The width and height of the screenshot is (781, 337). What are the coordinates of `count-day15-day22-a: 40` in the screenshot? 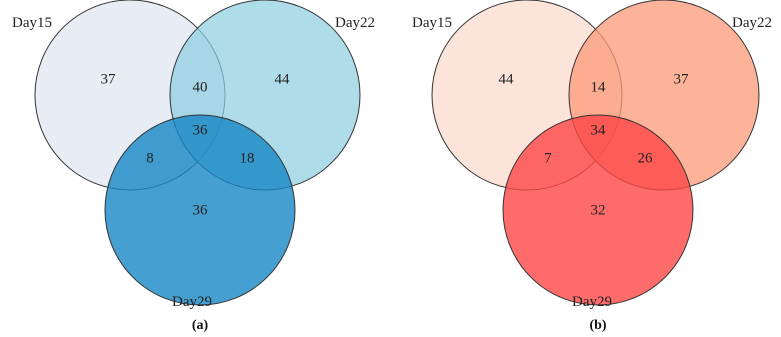 It's located at (200, 87).